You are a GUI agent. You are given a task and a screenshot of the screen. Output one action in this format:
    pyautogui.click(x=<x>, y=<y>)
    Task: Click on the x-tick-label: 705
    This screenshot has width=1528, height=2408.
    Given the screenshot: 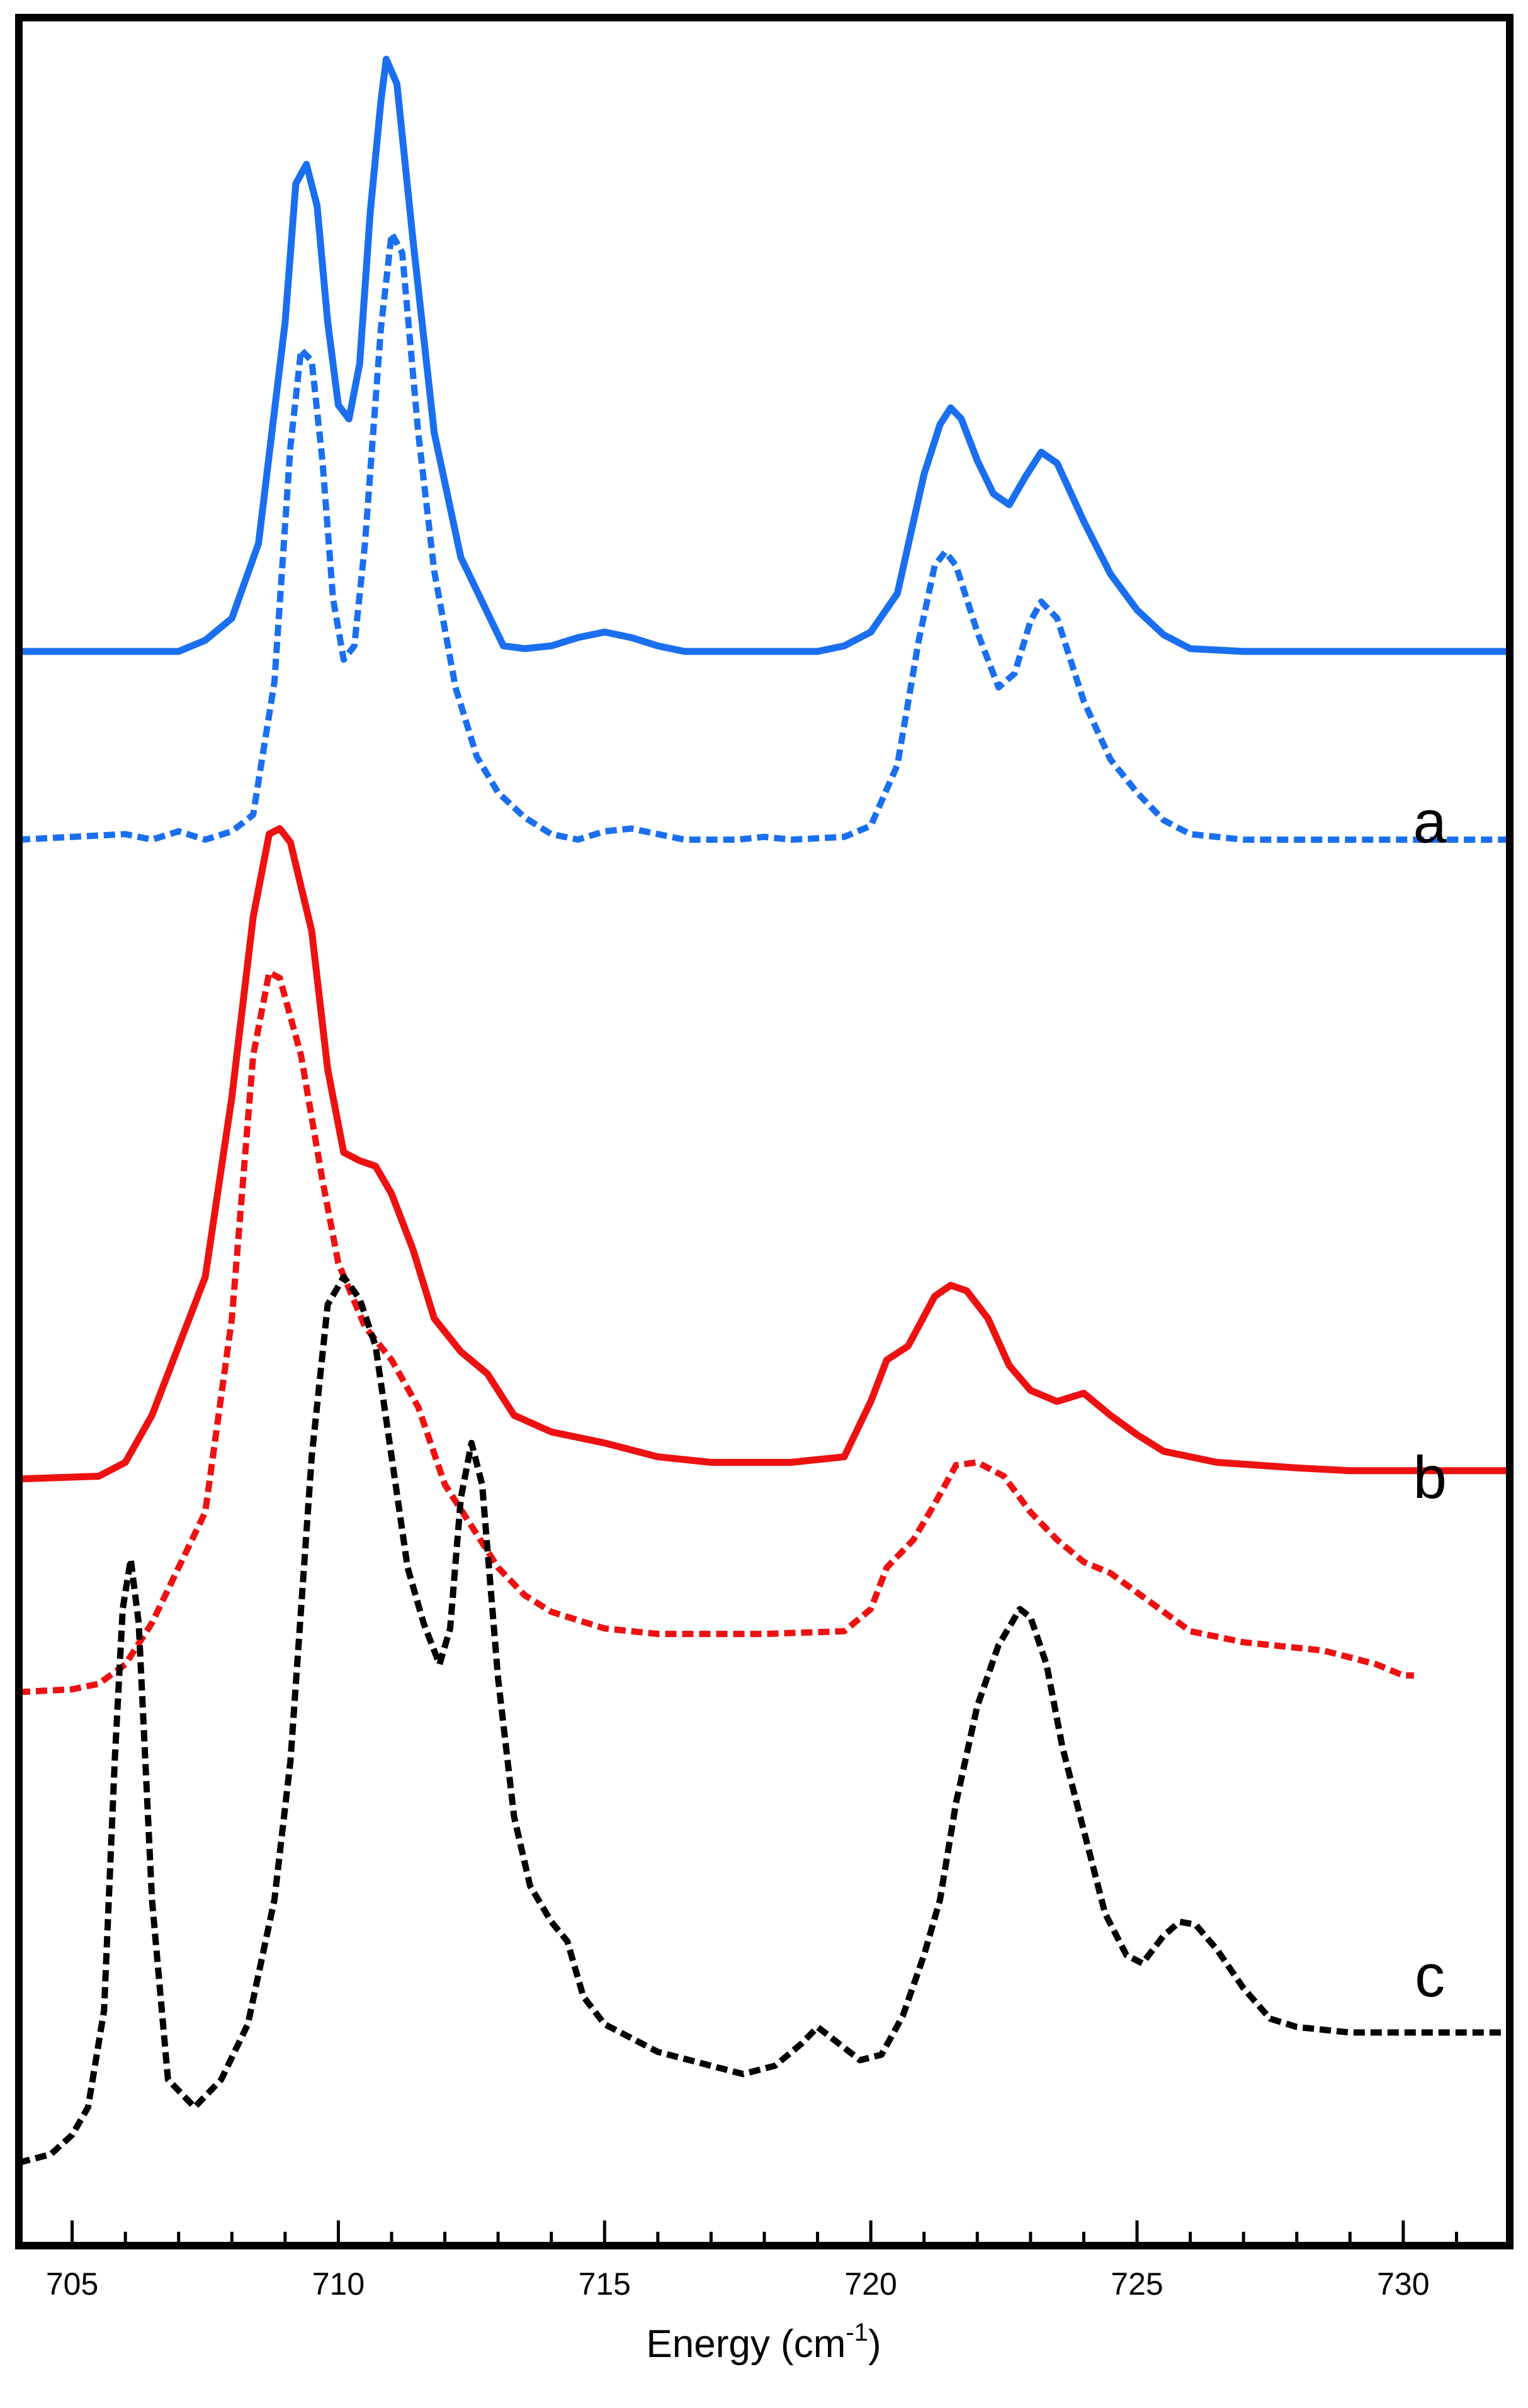 What is the action you would take?
    pyautogui.click(x=72, y=2284)
    